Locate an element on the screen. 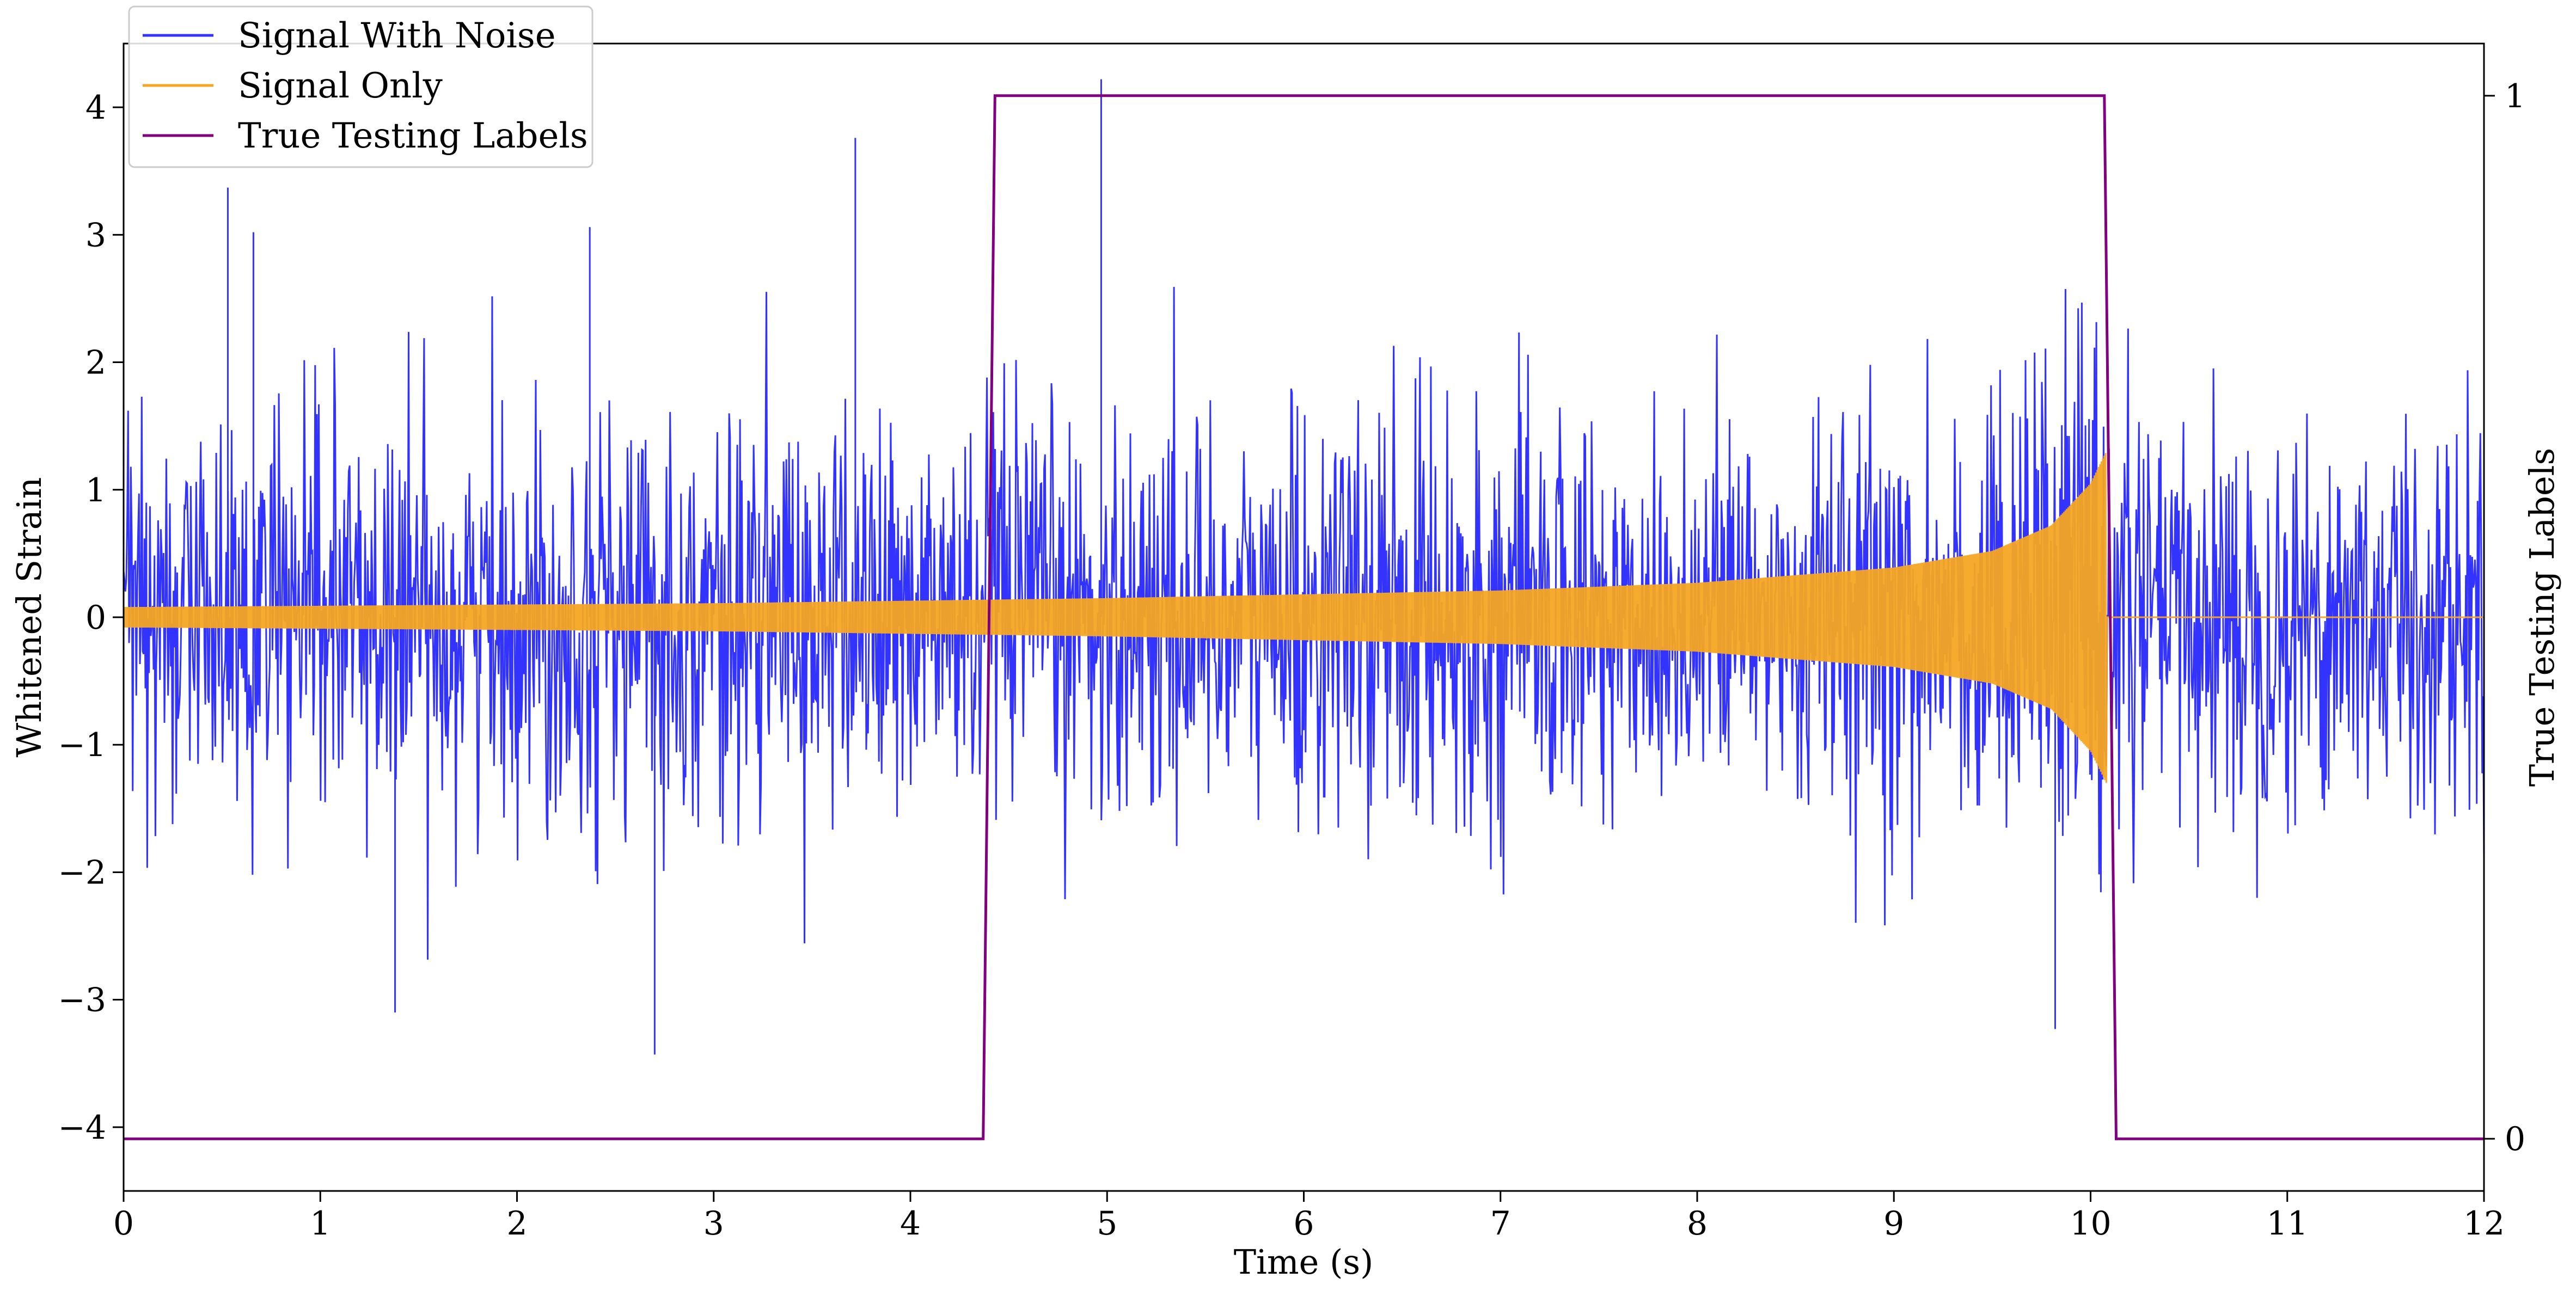  y-axis-left: −4 −3 −2 −1 0 1 2 3 4 is located at coordinates (91, 618).